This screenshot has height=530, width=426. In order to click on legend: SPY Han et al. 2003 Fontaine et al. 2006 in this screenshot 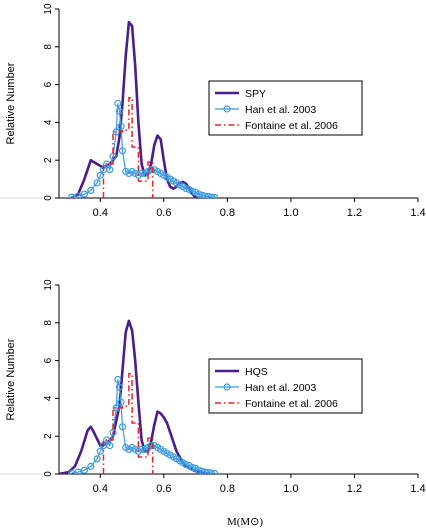, I will do `click(285, 108)`.